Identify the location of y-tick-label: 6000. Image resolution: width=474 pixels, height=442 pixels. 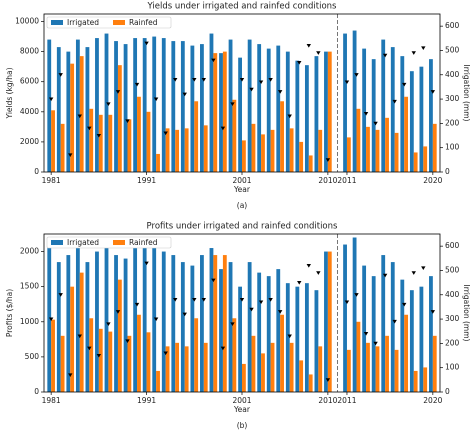
(29, 81).